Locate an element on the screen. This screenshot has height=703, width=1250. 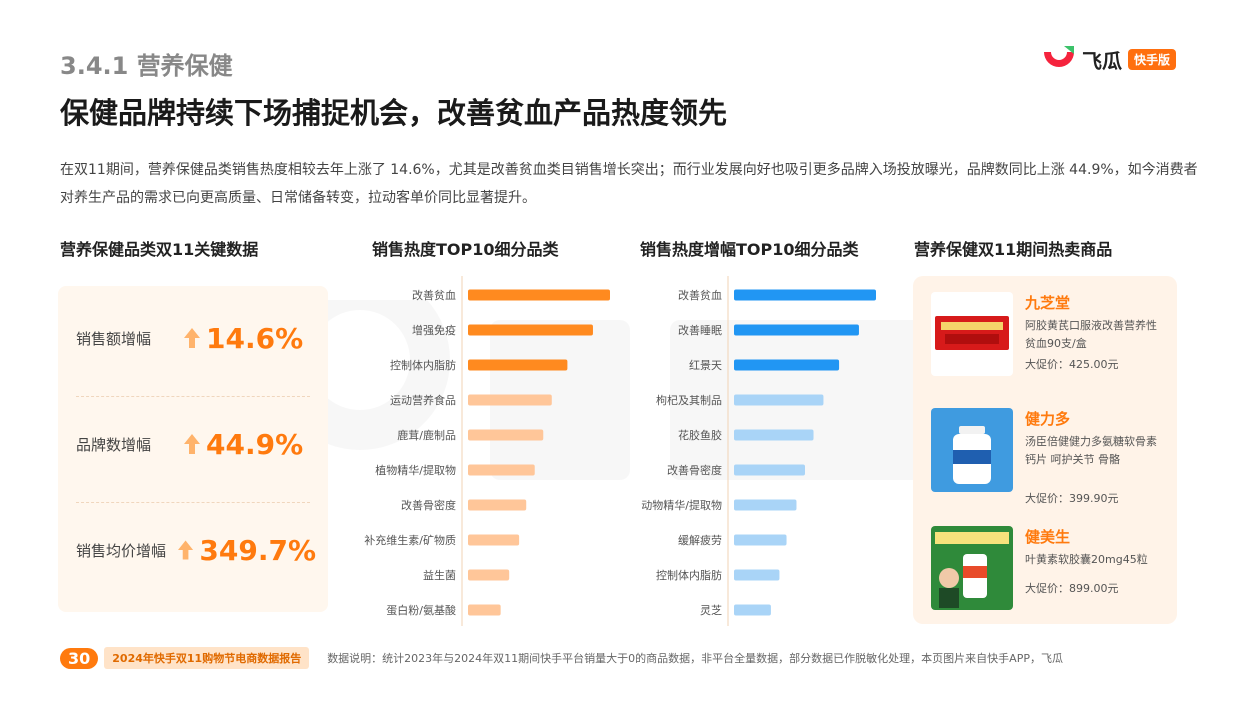
product-brand: 九芝堂 is located at coordinates (1048, 303).